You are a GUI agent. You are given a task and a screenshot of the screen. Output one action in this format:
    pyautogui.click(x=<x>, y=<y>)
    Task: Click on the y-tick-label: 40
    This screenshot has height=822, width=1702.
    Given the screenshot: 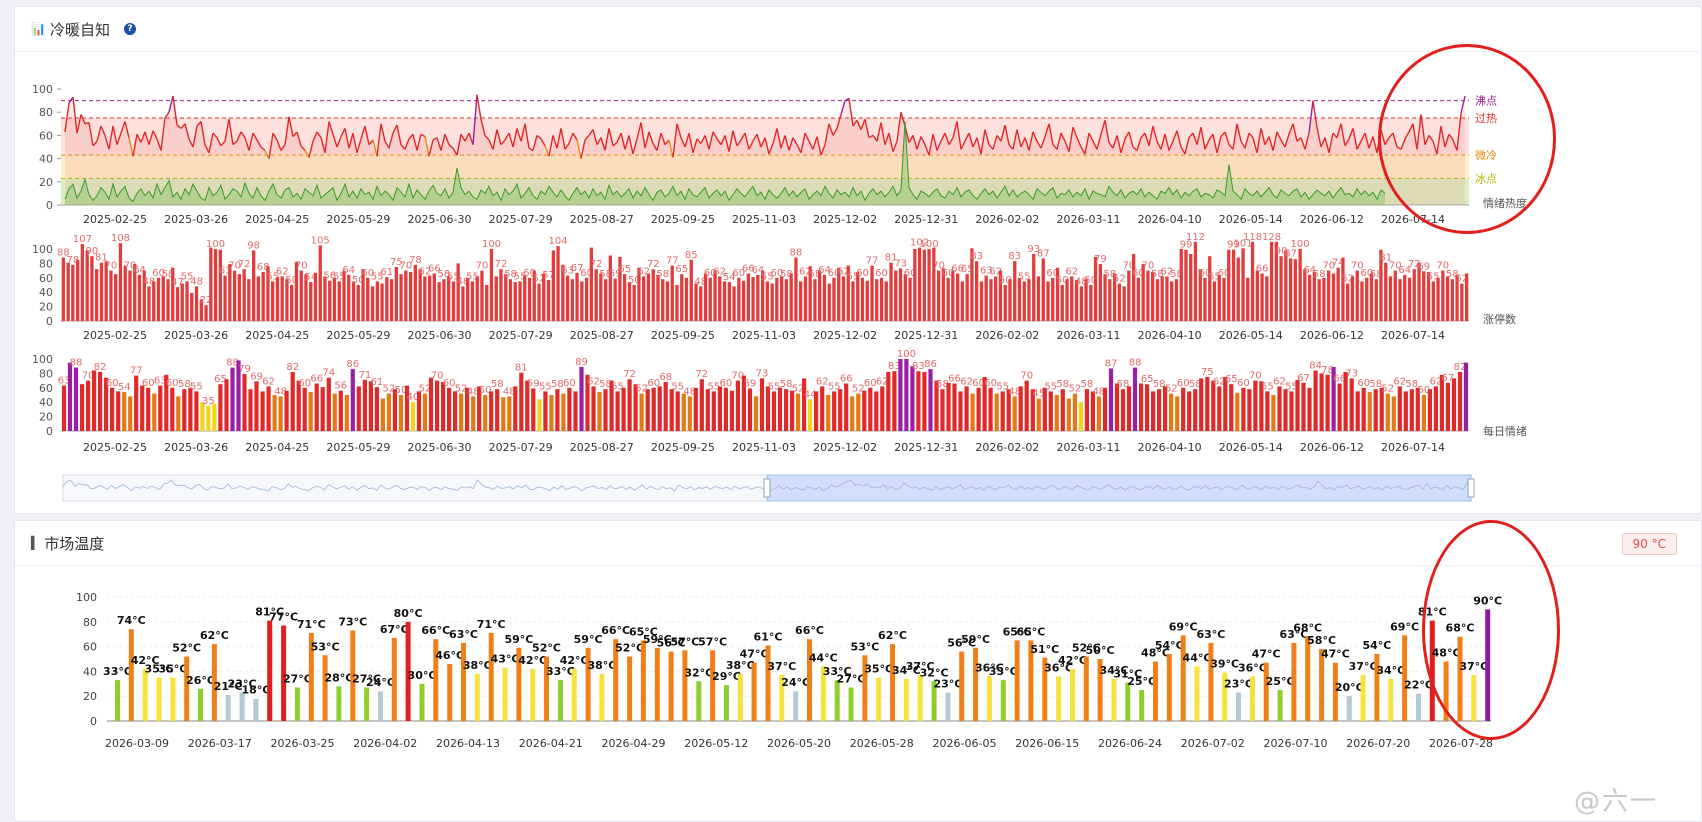 What is the action you would take?
    pyautogui.click(x=46, y=292)
    